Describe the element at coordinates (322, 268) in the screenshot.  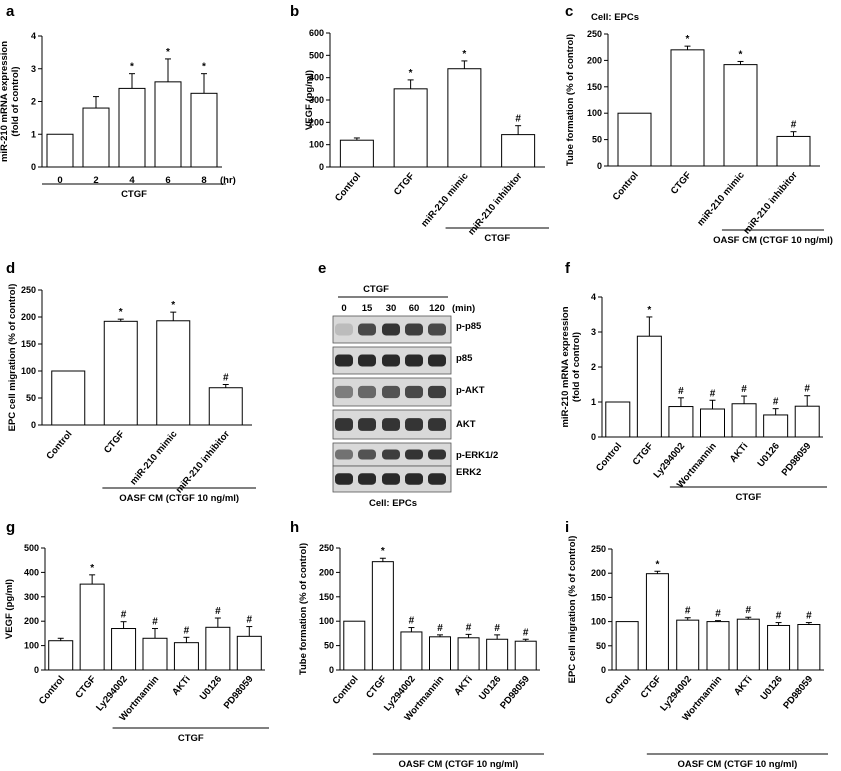
I see `panel-label-e: e` at that location.